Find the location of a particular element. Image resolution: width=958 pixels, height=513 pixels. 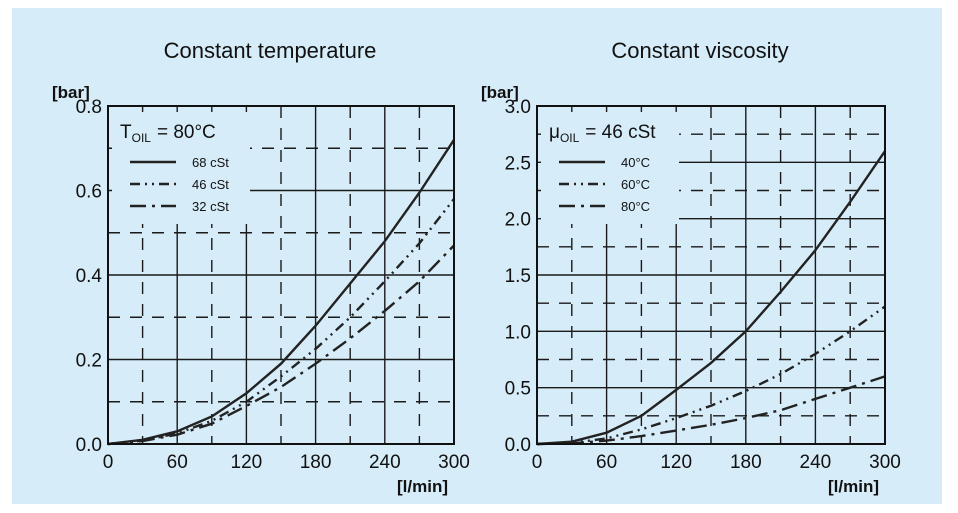

legend-heading: TOIL = 80°C is located at coordinates (168, 133).